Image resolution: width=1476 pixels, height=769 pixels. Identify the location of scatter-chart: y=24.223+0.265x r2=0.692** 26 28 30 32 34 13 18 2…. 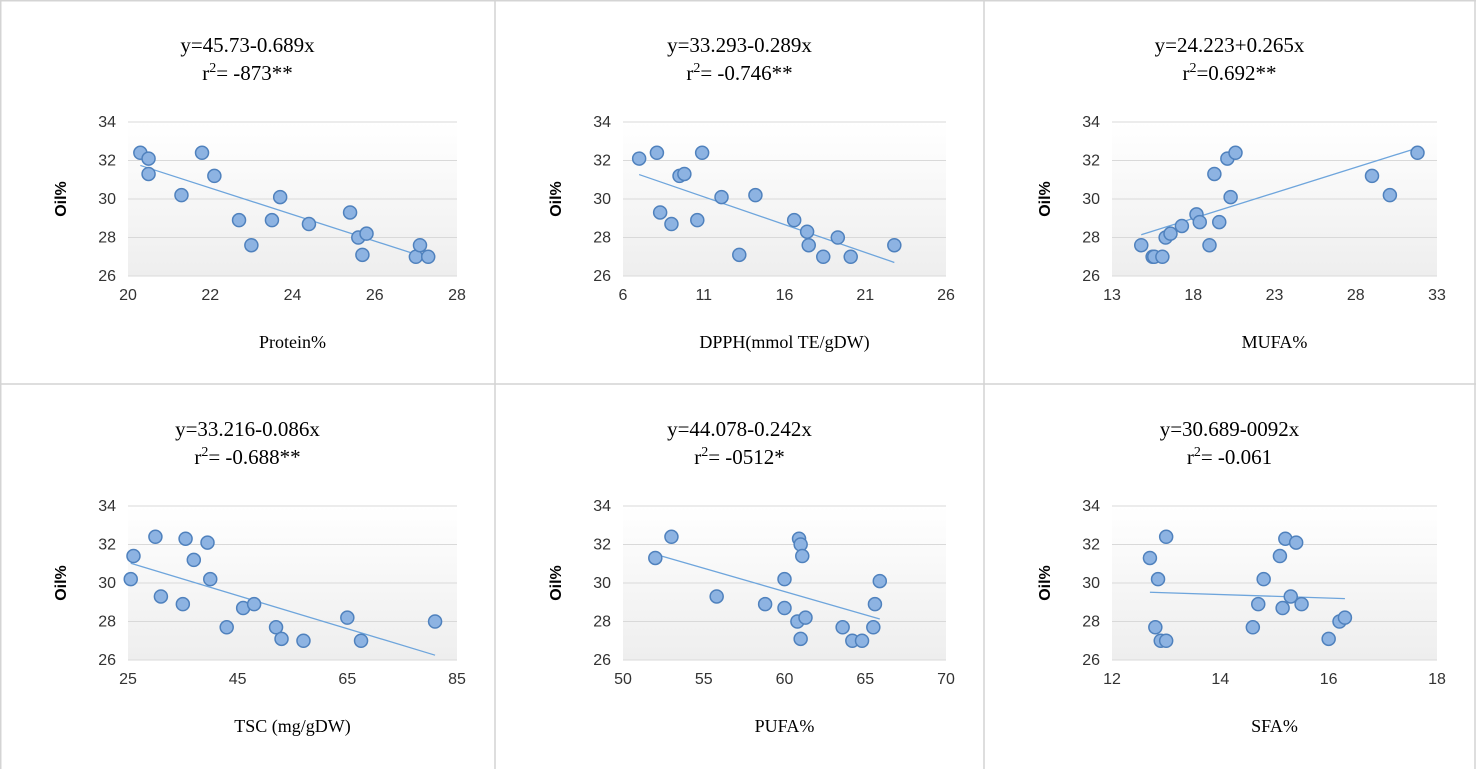
(1241, 192).